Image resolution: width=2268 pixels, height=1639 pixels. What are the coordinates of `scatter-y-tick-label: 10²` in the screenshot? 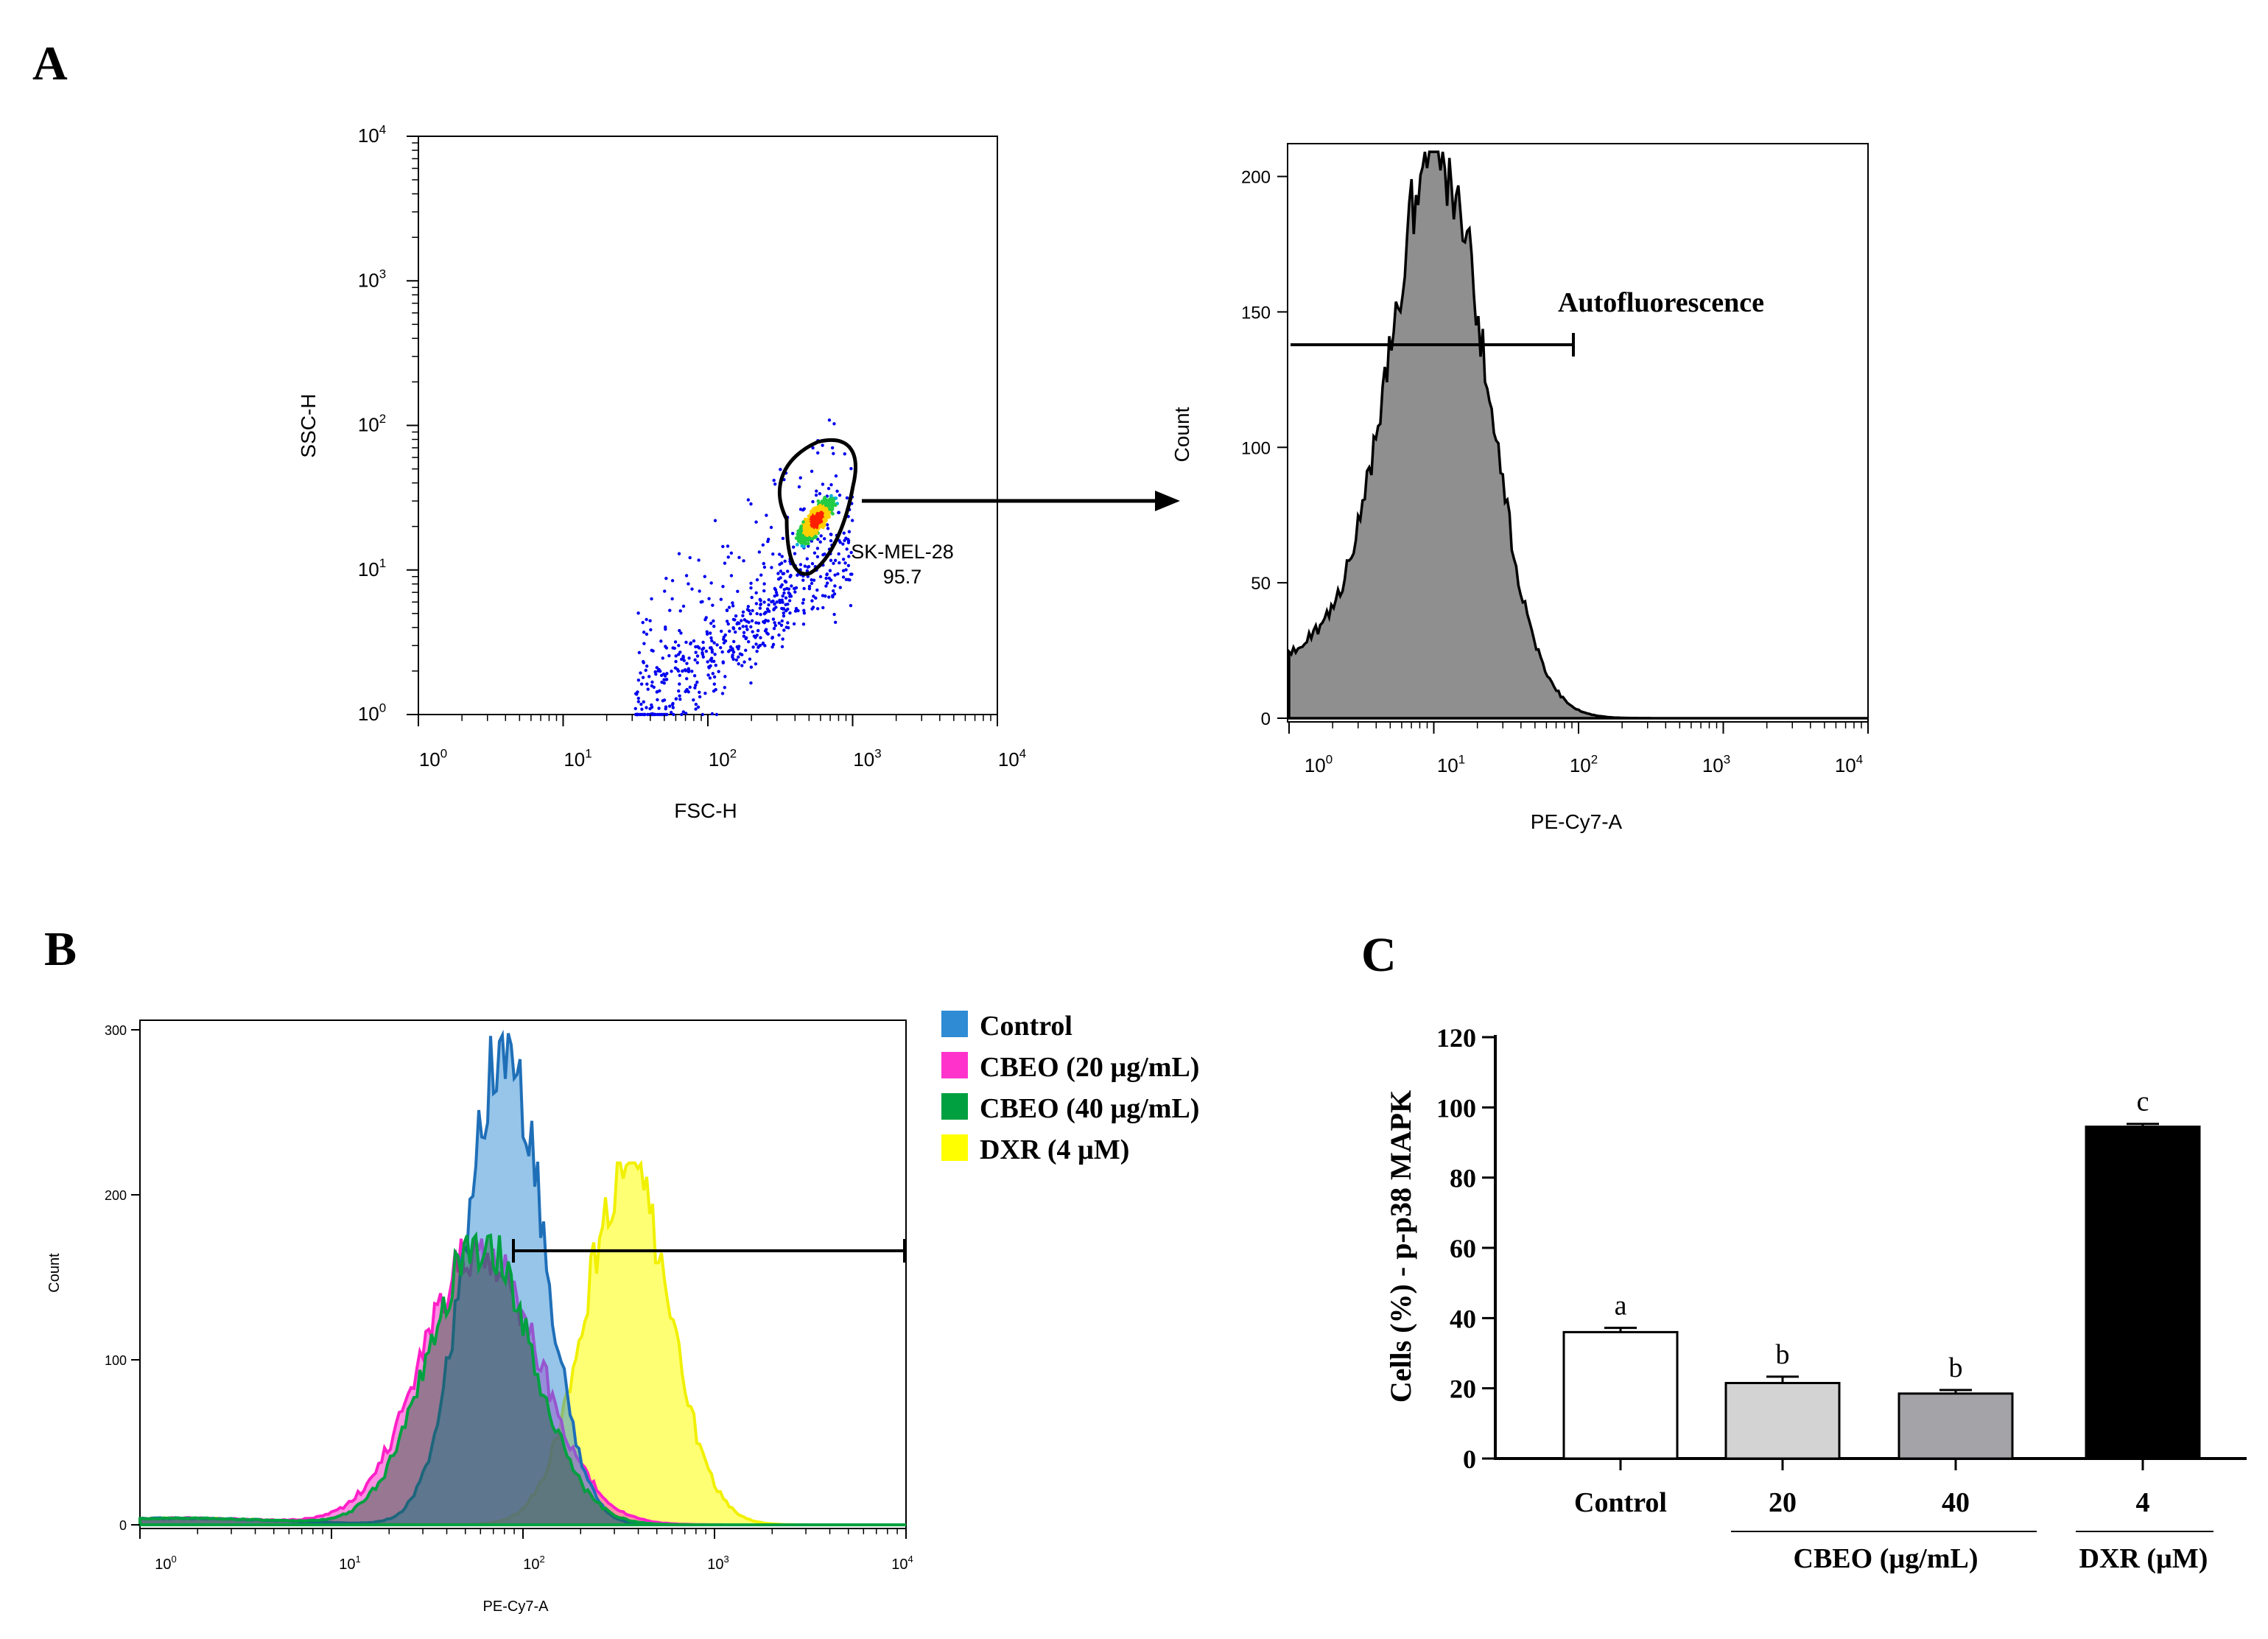 It's located at (372, 424).